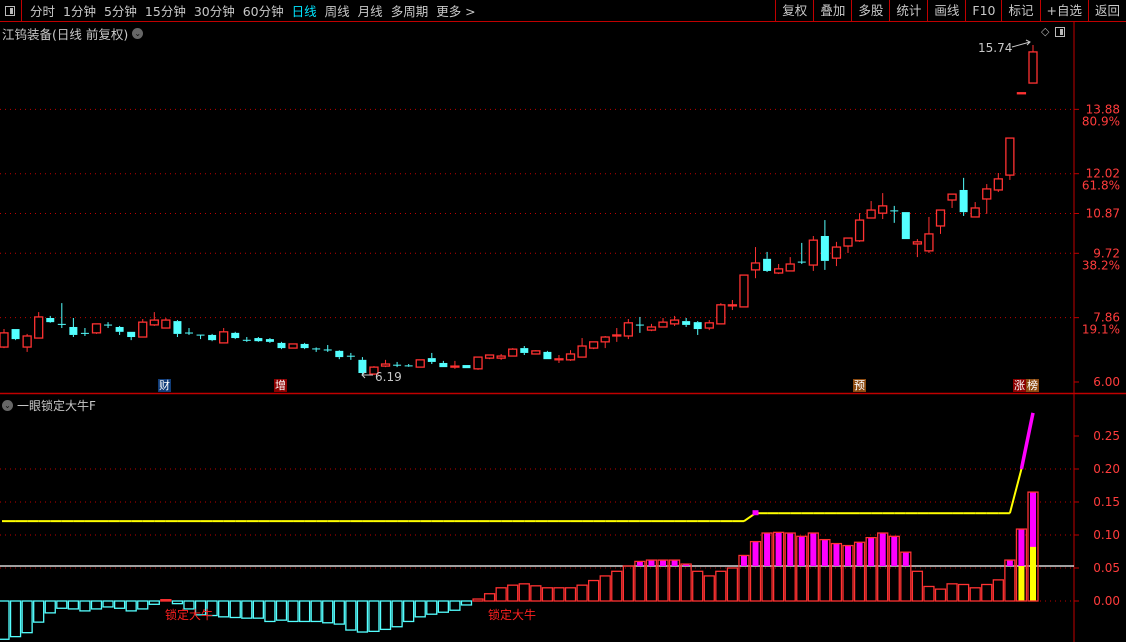 The height and width of the screenshot is (642, 1126). I want to click on badge-limit-up: 涨, so click(1019, 385).